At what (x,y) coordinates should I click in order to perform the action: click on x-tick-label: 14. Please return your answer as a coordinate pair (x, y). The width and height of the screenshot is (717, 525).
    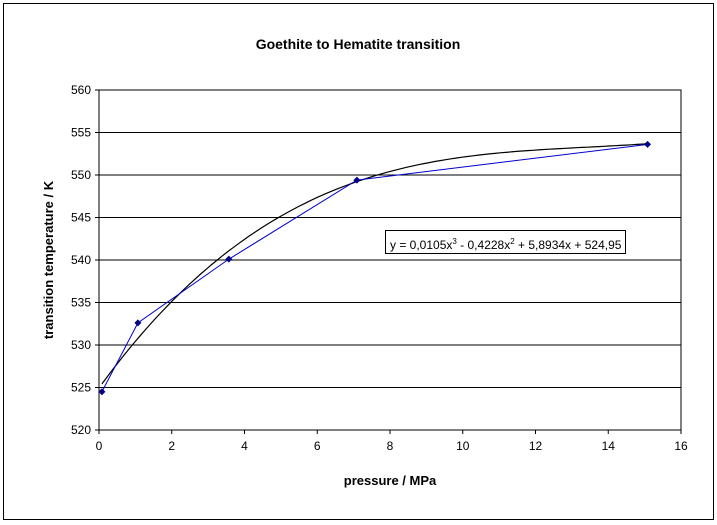
    Looking at the image, I should click on (609, 446).